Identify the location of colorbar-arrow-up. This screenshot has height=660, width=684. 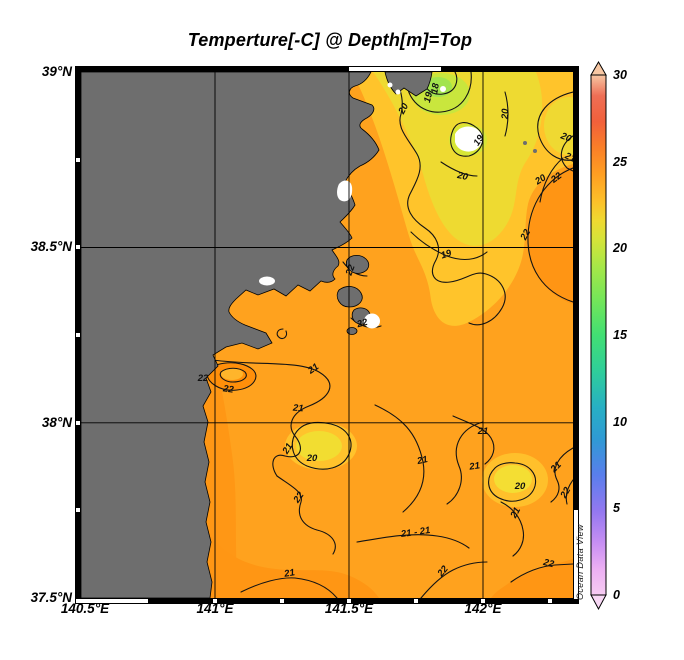
(598, 68).